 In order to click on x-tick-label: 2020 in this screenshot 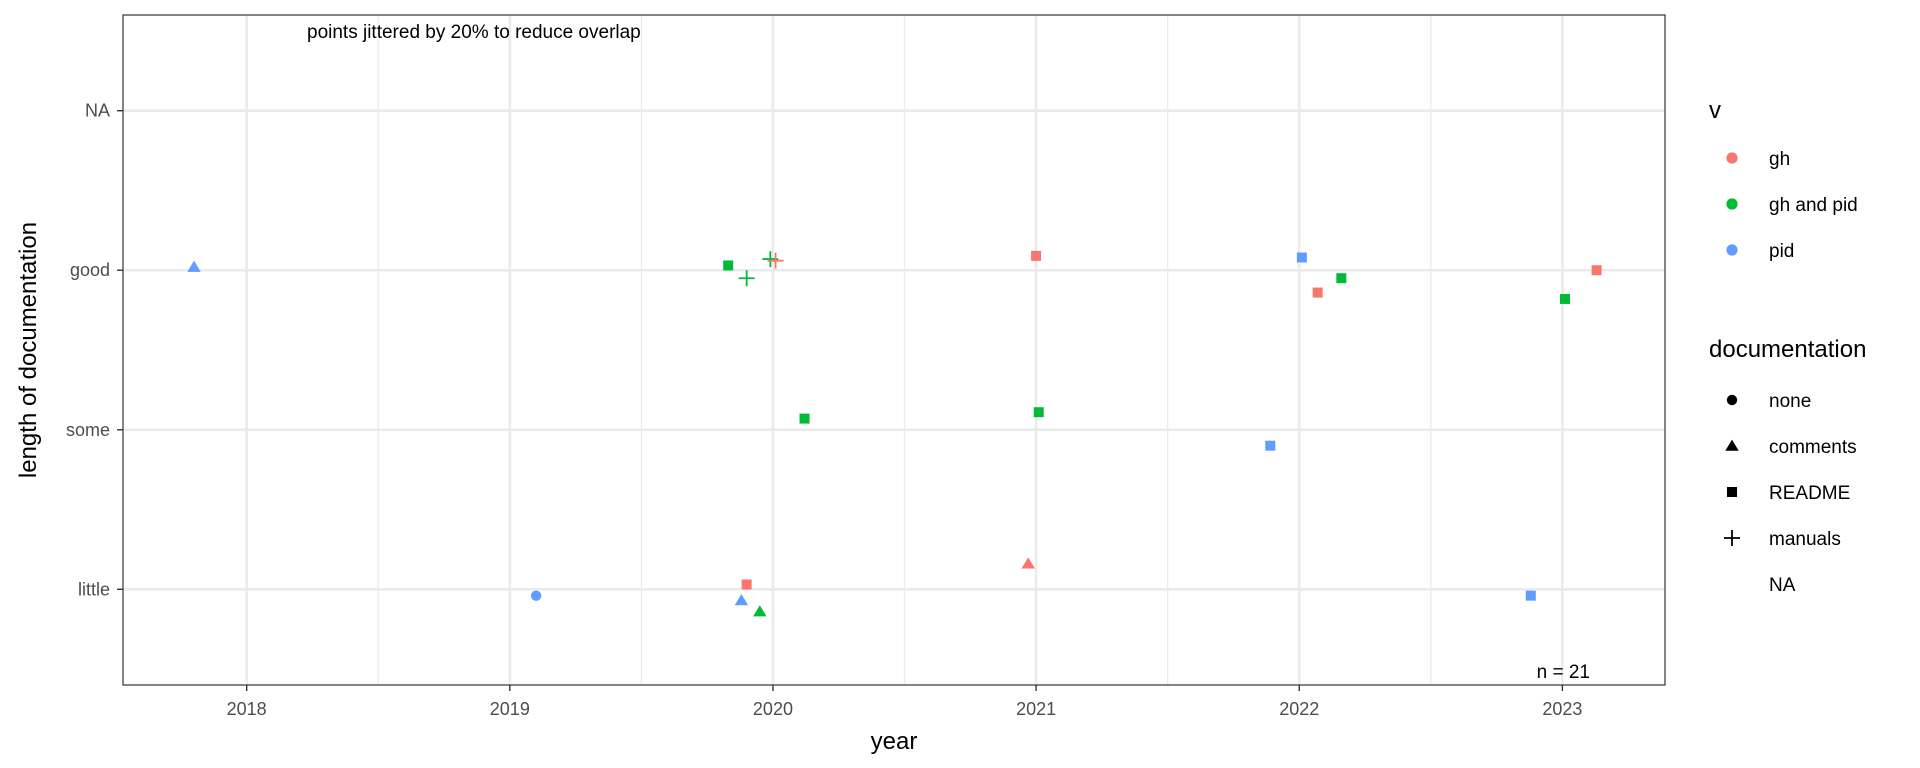, I will do `click(773, 709)`.